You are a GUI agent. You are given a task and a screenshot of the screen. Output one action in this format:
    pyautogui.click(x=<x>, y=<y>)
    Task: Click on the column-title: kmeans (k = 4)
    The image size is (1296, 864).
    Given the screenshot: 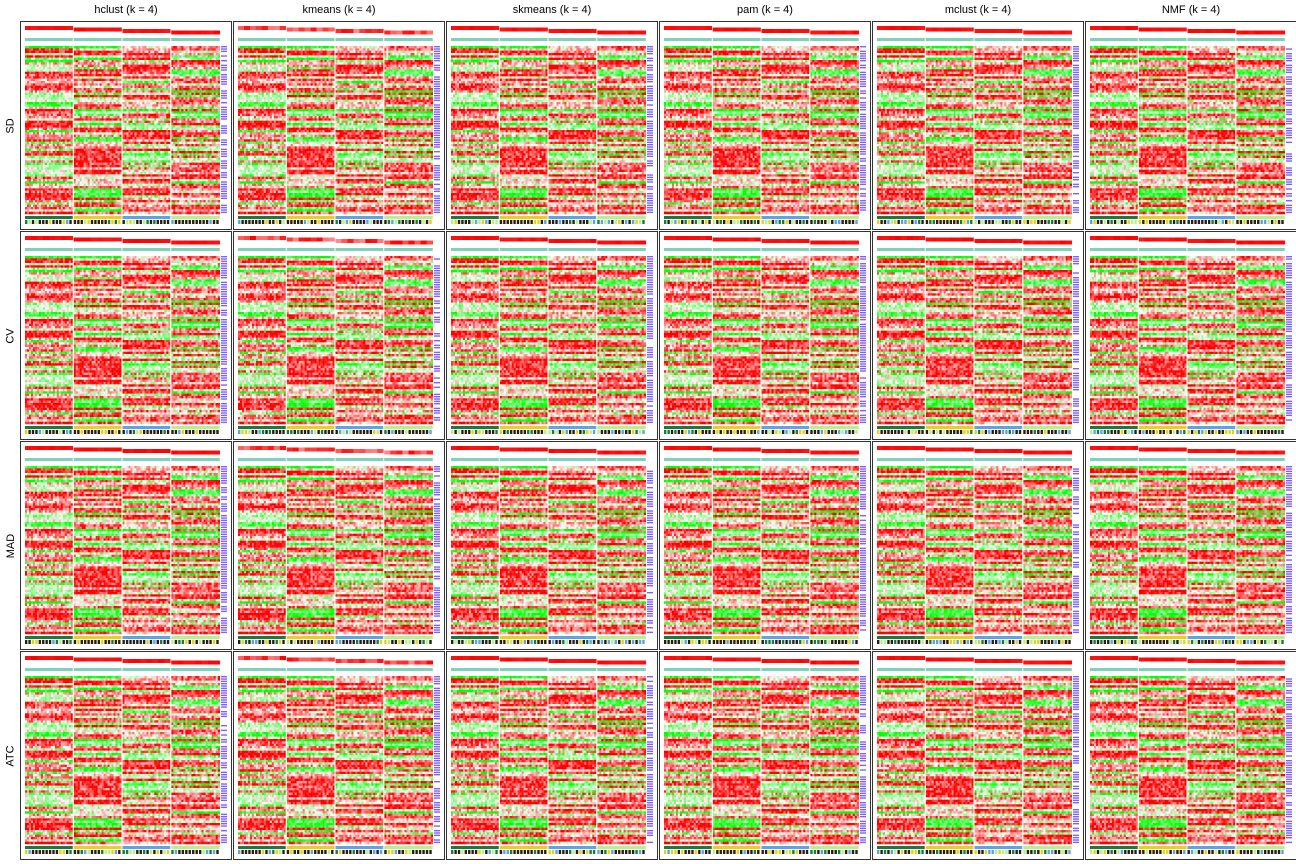 What is the action you would take?
    pyautogui.click(x=339, y=11)
    